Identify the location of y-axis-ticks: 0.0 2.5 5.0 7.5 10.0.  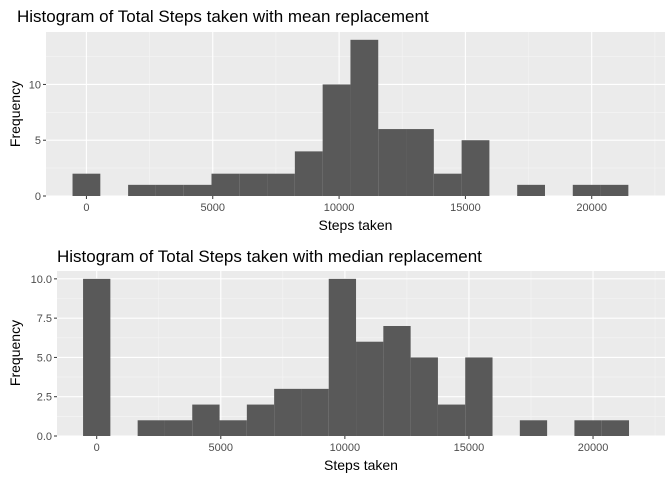
(44, 358).